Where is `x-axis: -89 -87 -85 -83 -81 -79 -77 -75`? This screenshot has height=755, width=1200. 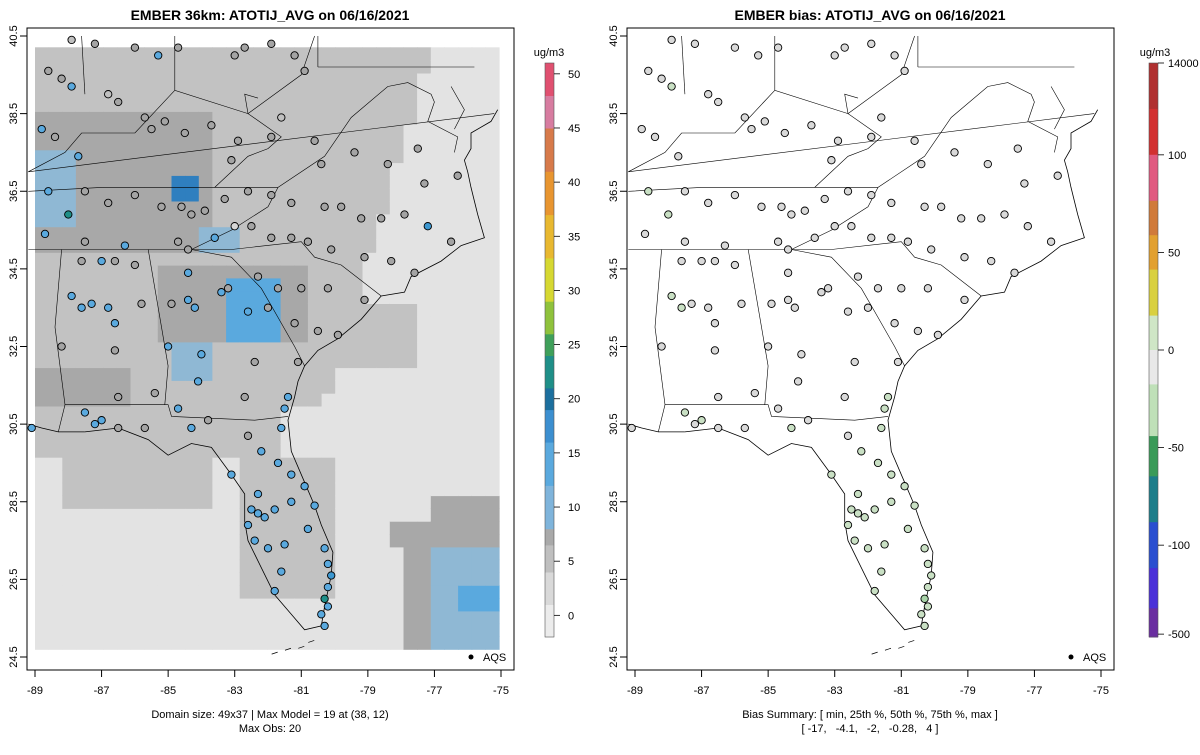
x-axis: -89 -87 -85 -83 -81 -79 -77 -75 is located at coordinates (268, 683).